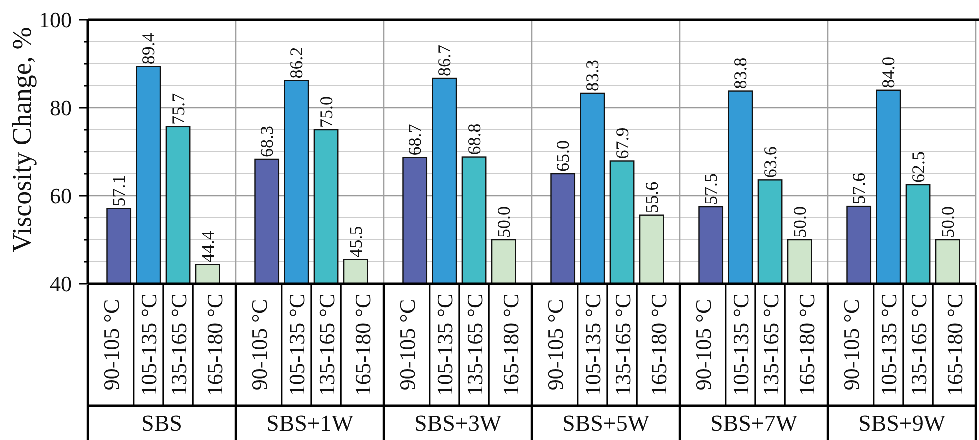 This screenshot has height=440, width=979. Describe the element at coordinates (606, 423) in the screenshot. I see `x-tick-label: SBS+5W` at that location.